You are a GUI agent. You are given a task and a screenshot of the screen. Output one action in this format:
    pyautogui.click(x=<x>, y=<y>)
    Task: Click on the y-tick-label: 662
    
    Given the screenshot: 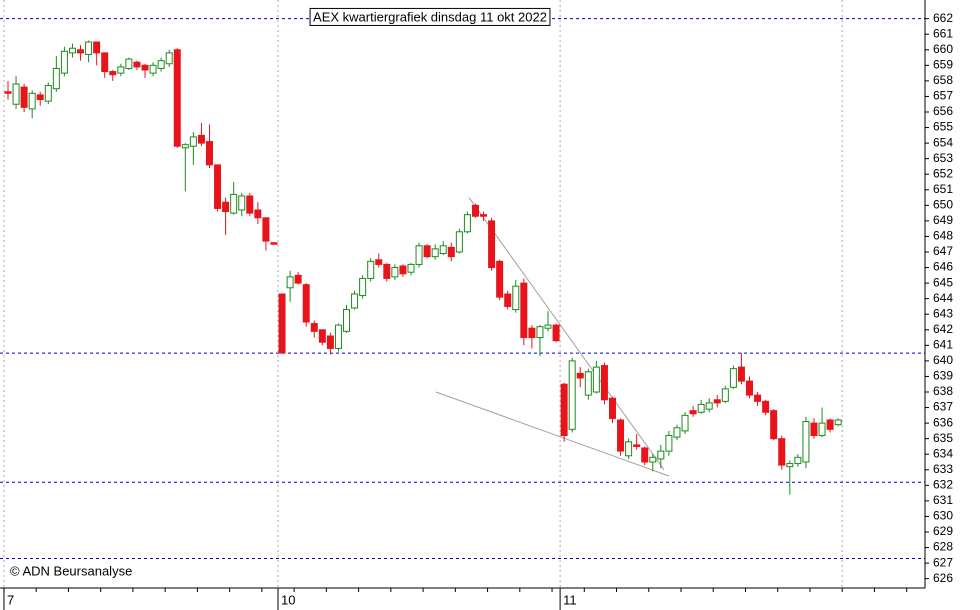 What is the action you would take?
    pyautogui.click(x=943, y=18)
    